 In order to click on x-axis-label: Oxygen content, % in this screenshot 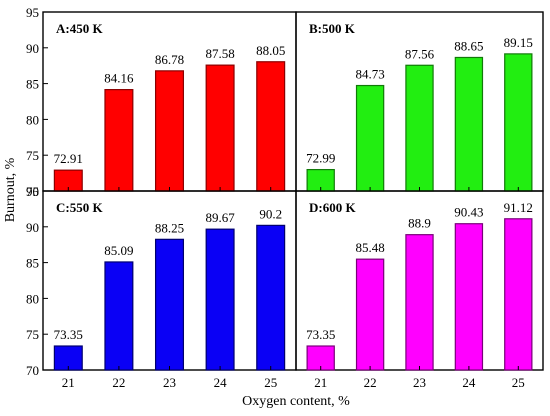, I will do `click(296, 401)`.